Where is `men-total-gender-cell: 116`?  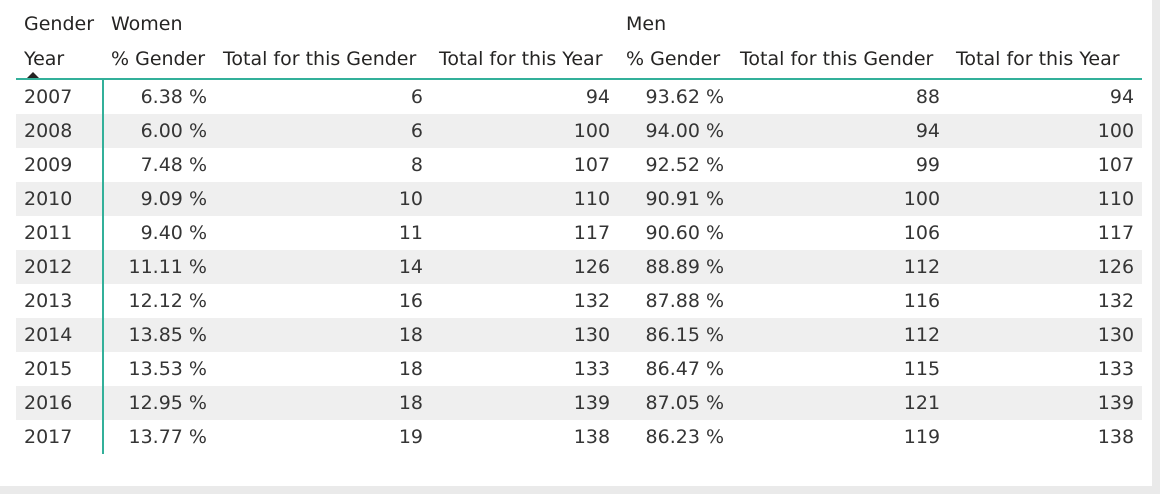
men-total-gender-cell: 116 is located at coordinates (922, 301).